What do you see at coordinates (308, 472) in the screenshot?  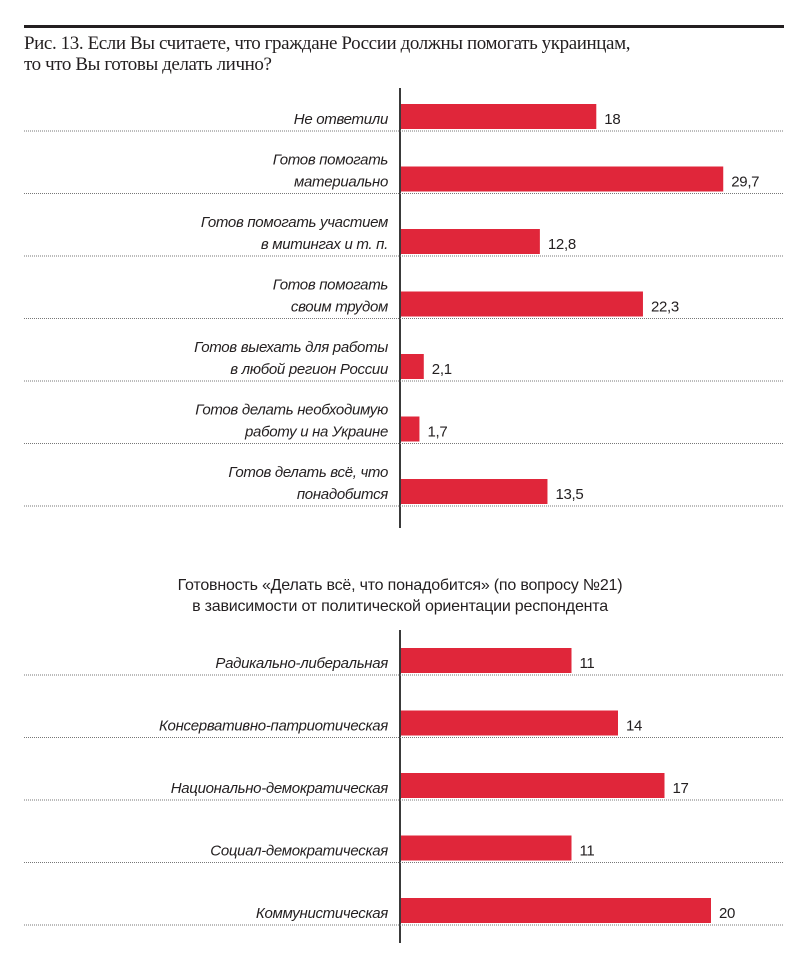 I see `category-label: Готов делать всё, что` at bounding box center [308, 472].